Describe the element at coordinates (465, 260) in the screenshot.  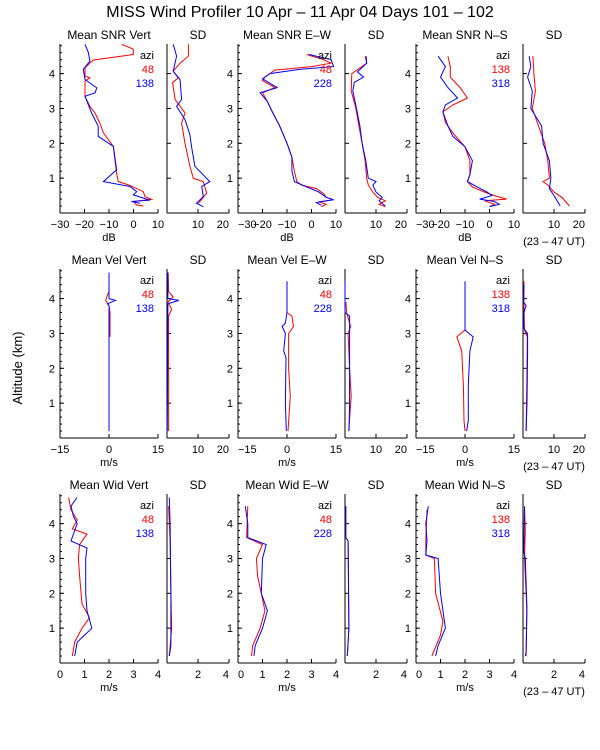
I see `mean-panel-title: Mean Vel N–S` at that location.